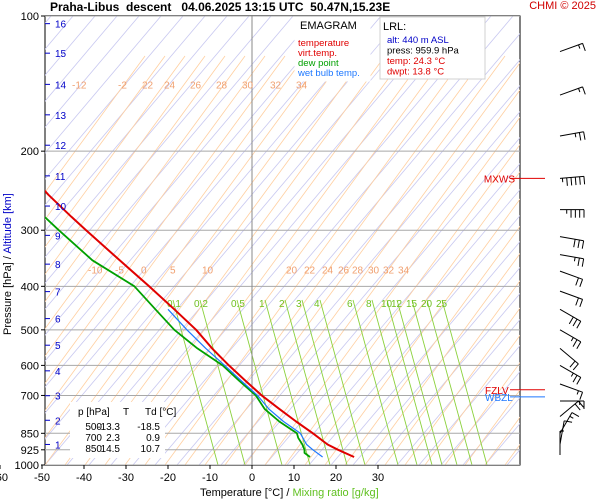  What do you see at coordinates (418, 40) in the screenshot?
I see `lrl-line: alt: 440 m ASL` at bounding box center [418, 40].